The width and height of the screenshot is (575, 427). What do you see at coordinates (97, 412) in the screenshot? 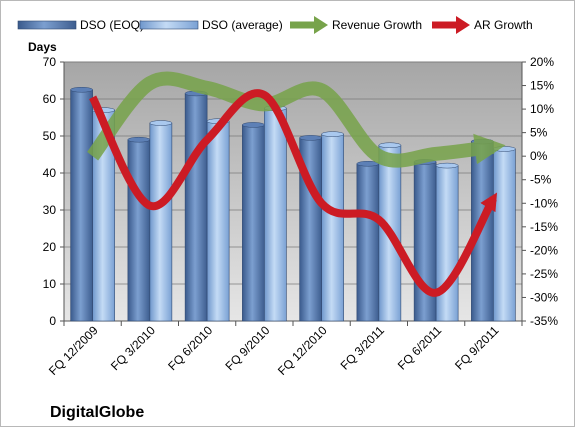
I see `company-name: DigitalGlobe` at bounding box center [97, 412].